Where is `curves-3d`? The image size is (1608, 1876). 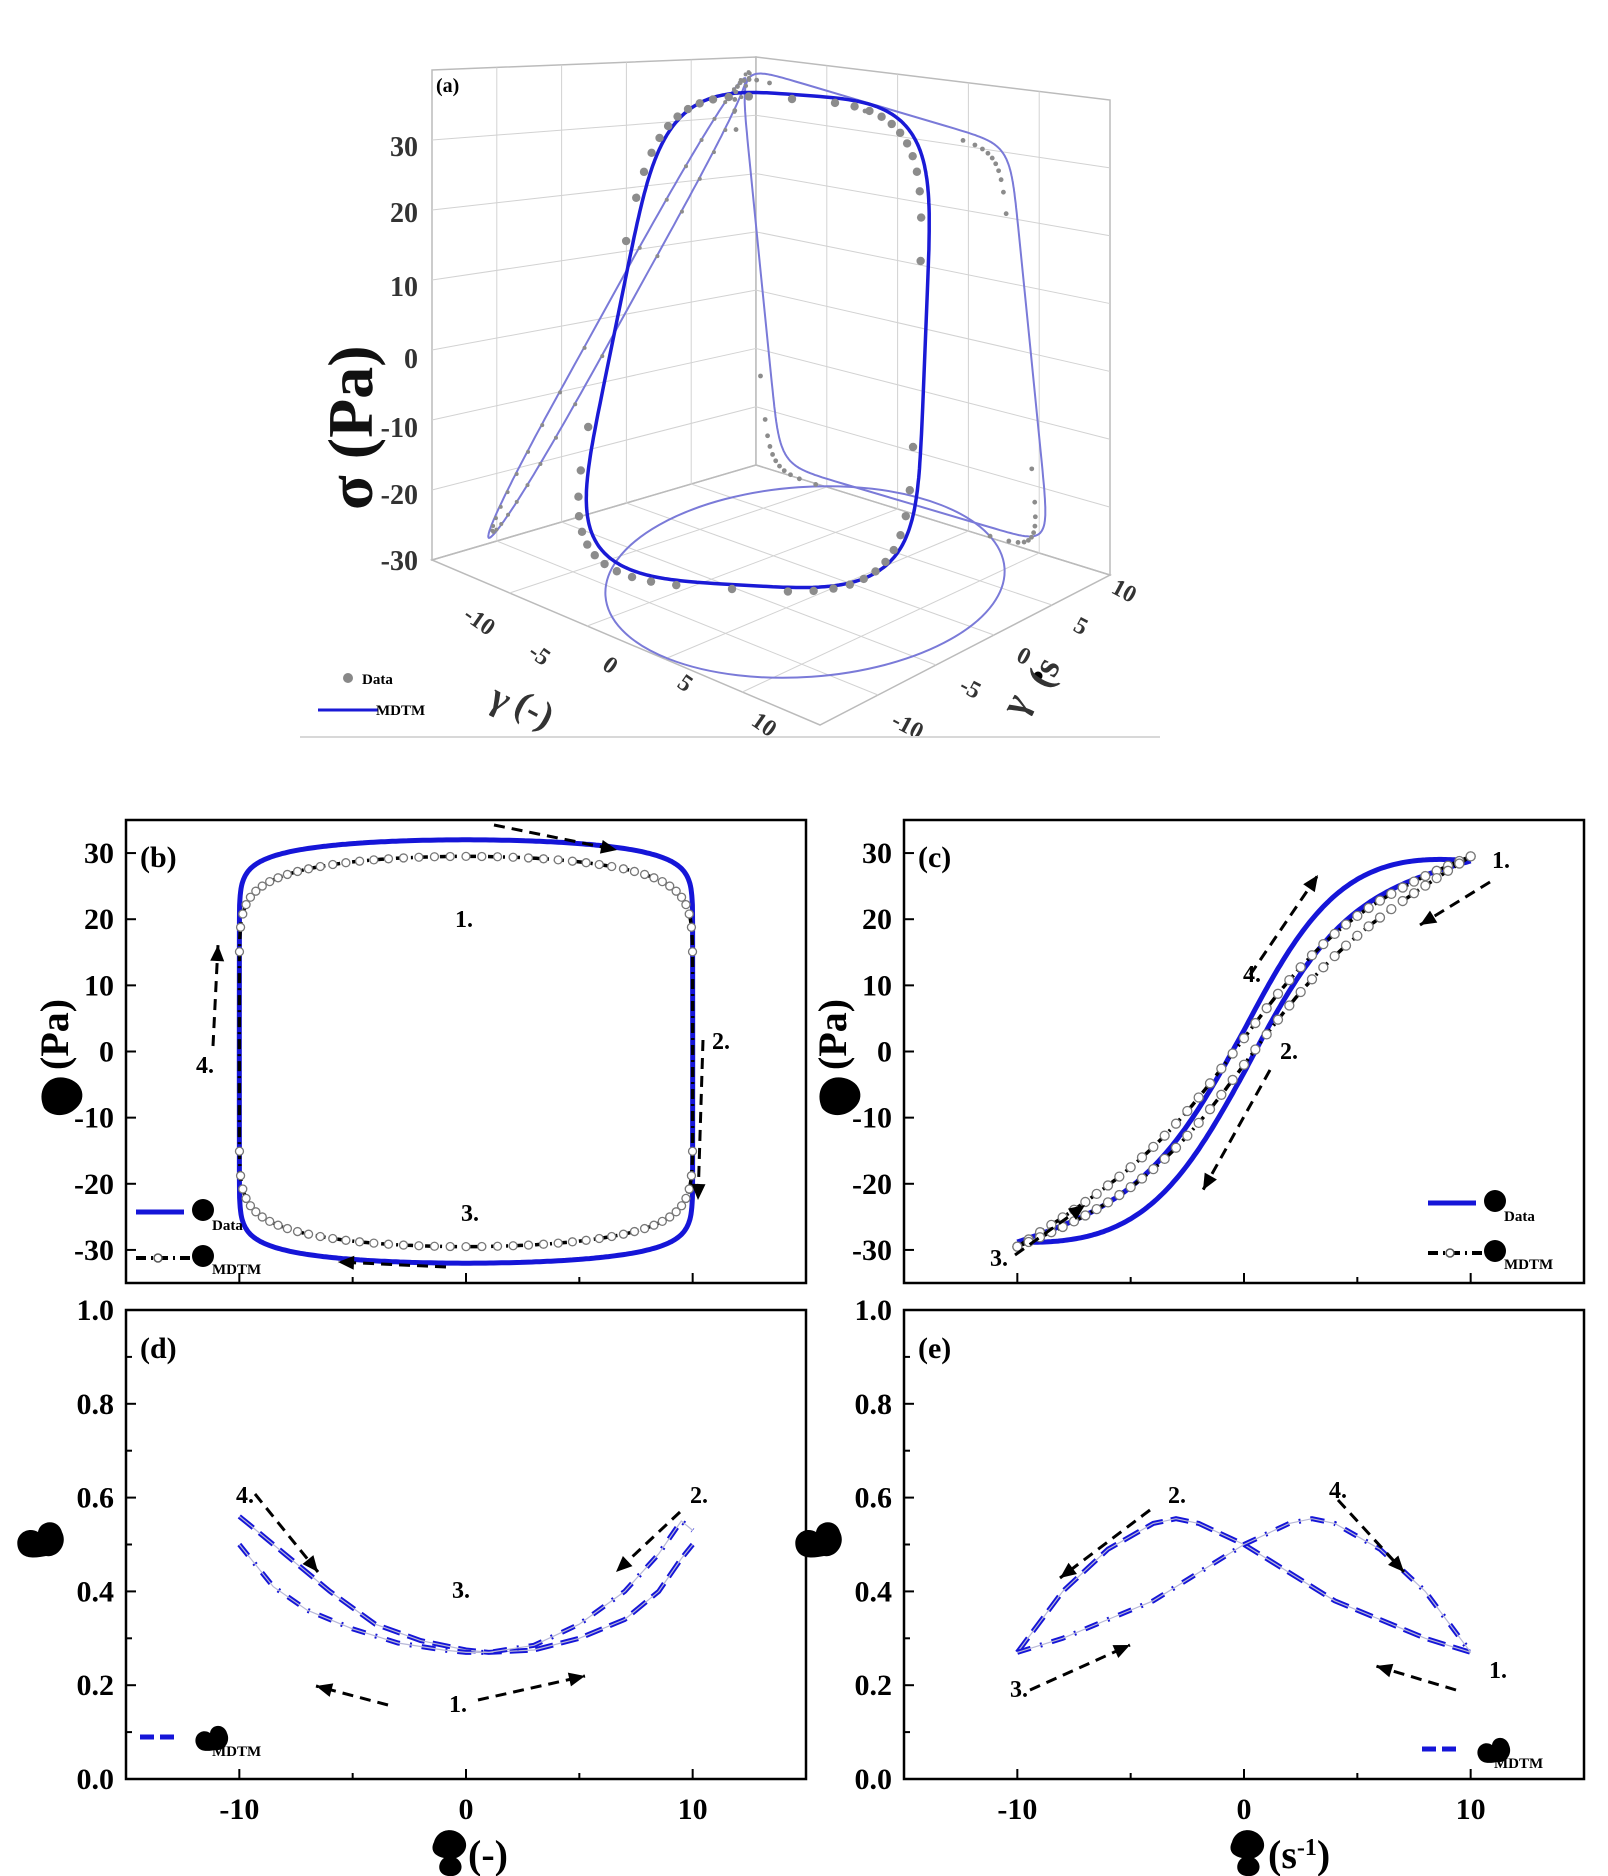
curves-3d is located at coordinates (767, 374).